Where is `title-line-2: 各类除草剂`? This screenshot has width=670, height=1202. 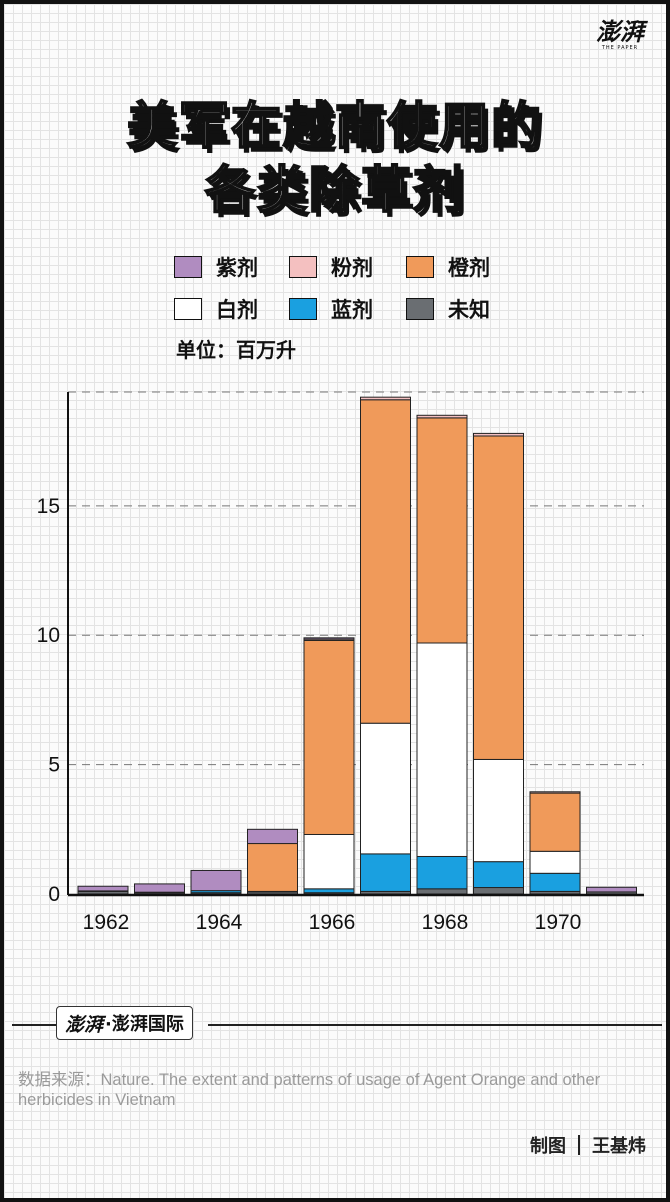
title-line-2: 各类除草剂 is located at coordinates (334, 190).